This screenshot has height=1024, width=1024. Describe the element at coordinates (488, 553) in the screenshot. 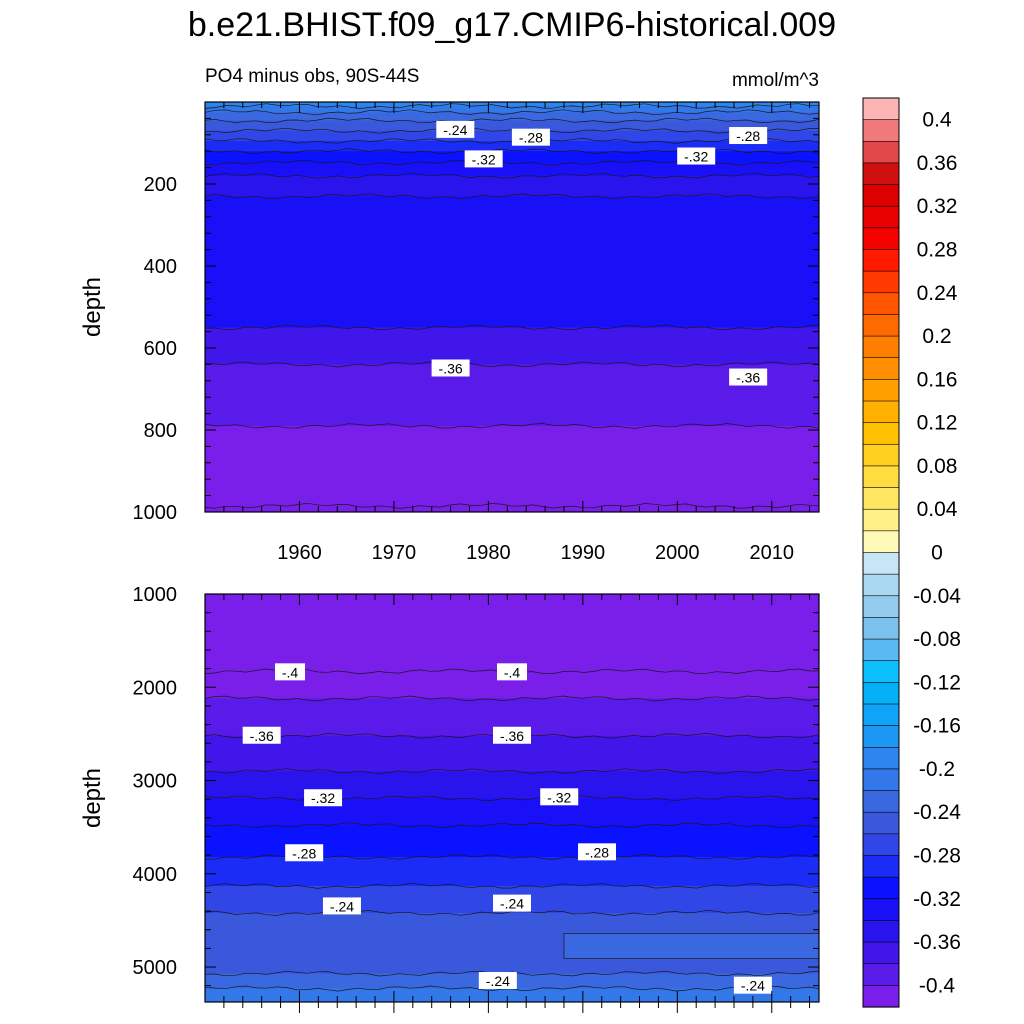

I see `x-tick-label: 1980` at that location.